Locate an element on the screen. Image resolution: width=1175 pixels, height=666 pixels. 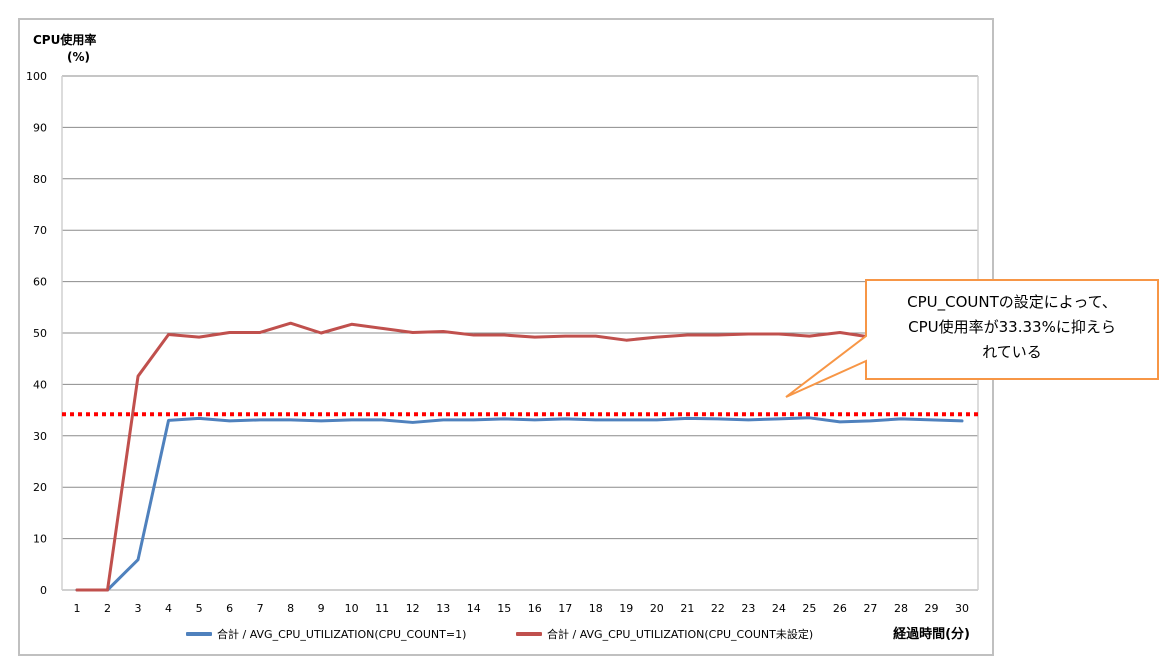
x-tick-label: 22 is located at coordinates (718, 608).